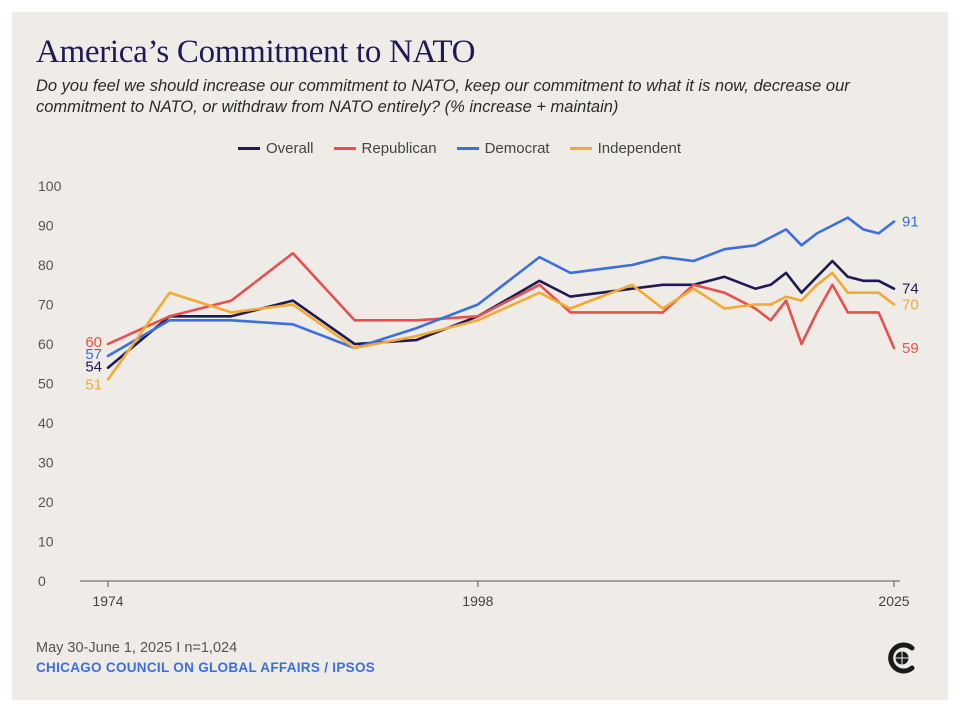 This screenshot has height=715, width=966. Describe the element at coordinates (46, 226) in the screenshot. I see `y-tick-label: 90` at that location.